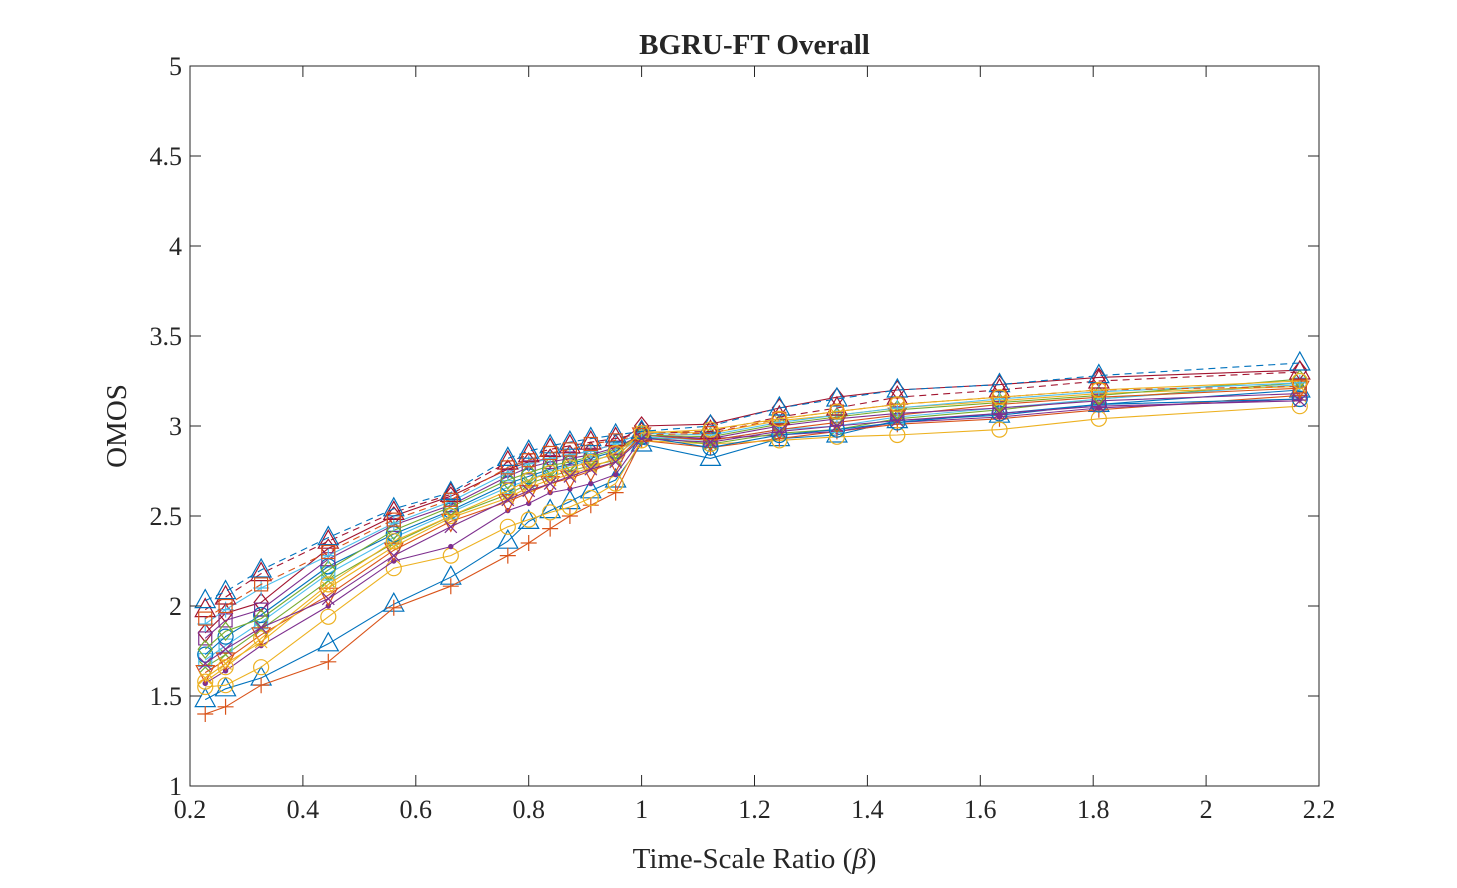 The width and height of the screenshot is (1457, 888). Describe the element at coordinates (175, 426) in the screenshot. I see `y-tick-label: 3` at that location.